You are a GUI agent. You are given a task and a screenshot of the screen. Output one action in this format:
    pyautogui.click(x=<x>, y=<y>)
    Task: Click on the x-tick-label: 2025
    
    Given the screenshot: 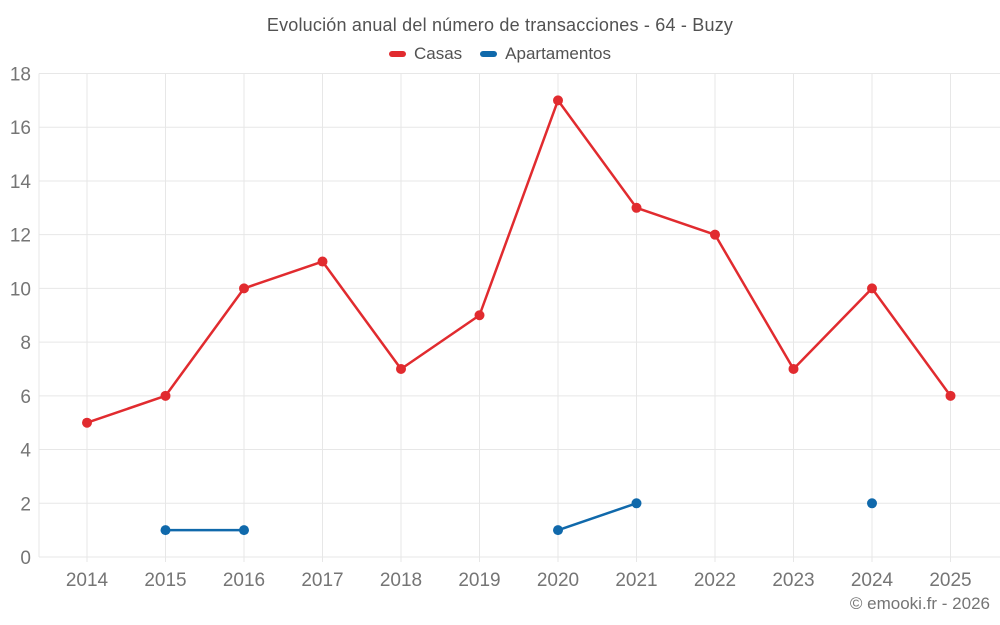 What is the action you would take?
    pyautogui.click(x=950, y=580)
    